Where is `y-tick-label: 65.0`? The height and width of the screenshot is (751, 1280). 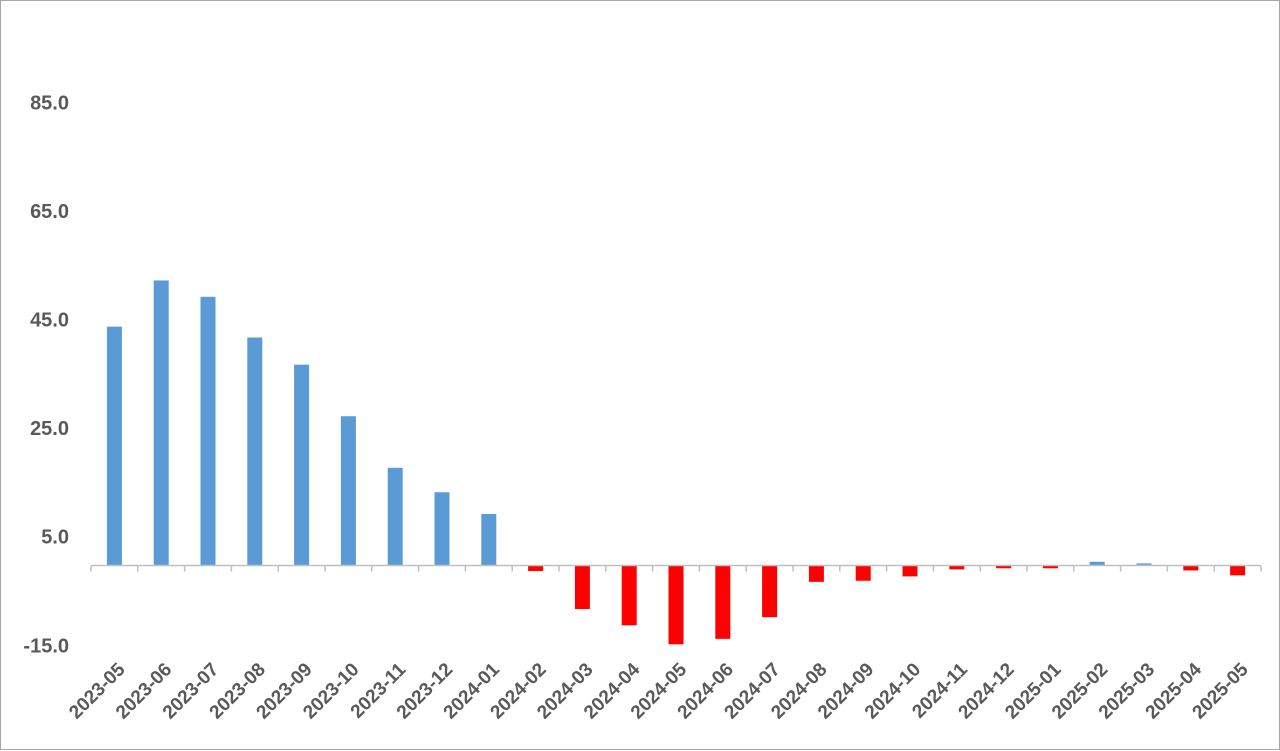
y-tick-label: 65.0 is located at coordinates (49, 212).